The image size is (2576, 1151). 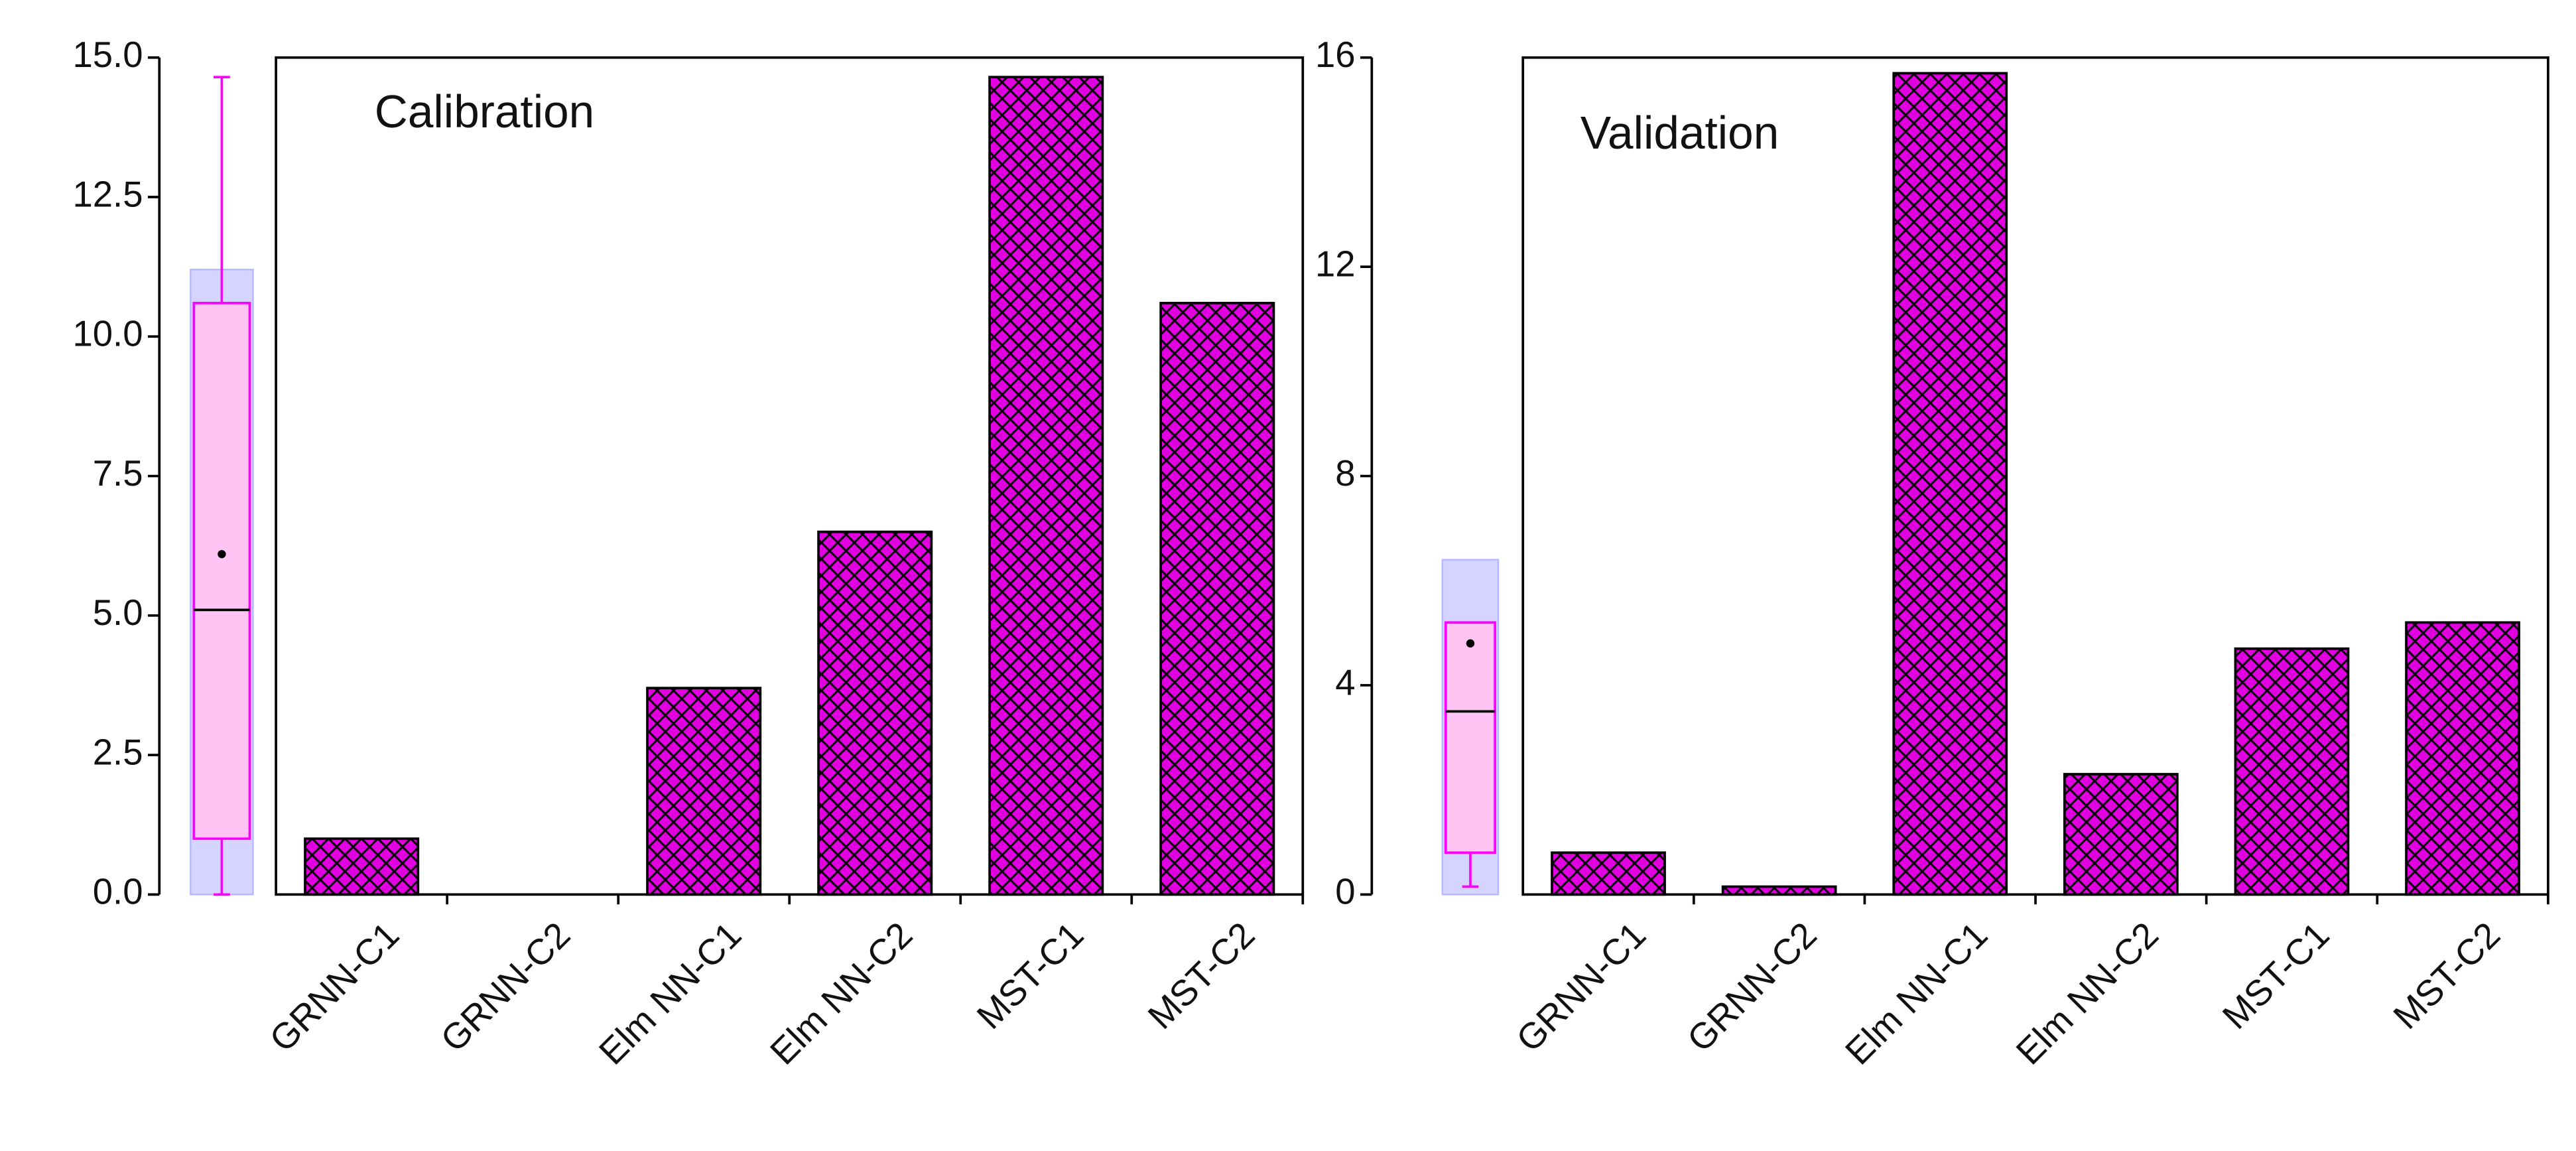 What do you see at coordinates (1679, 133) in the screenshot?
I see `chart-title: Validation` at bounding box center [1679, 133].